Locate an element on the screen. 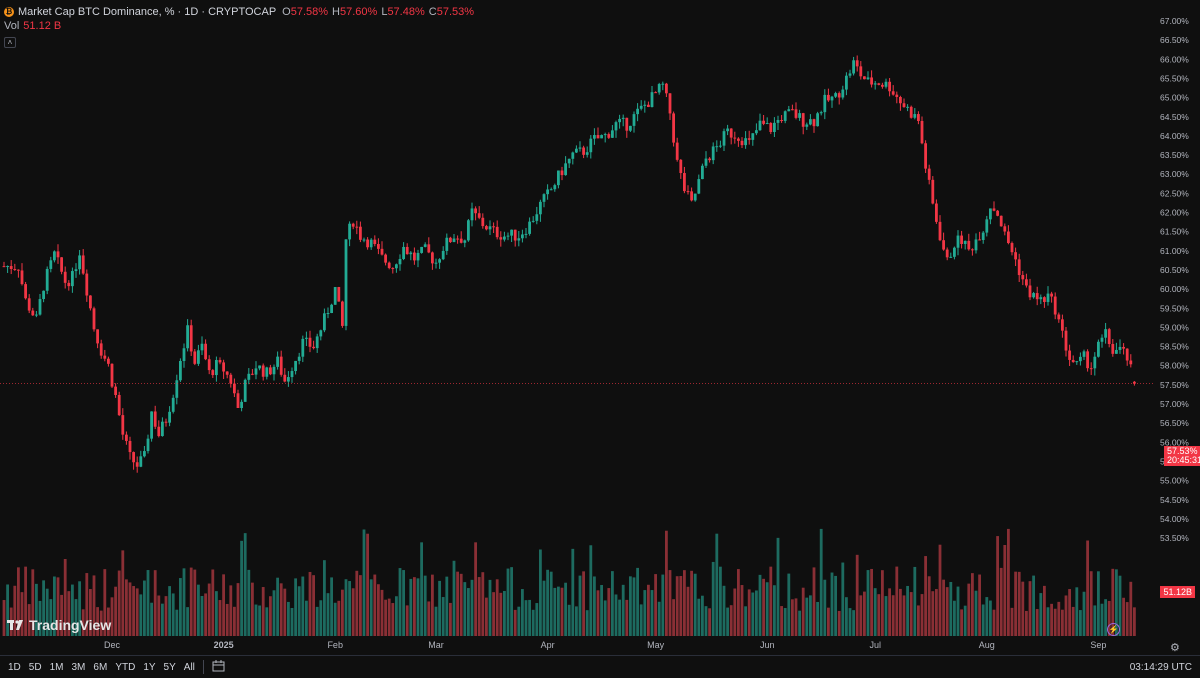 Image resolution: width=1200 pixels, height=678 pixels. timeframe-1d: 1D is located at coordinates (14, 667).